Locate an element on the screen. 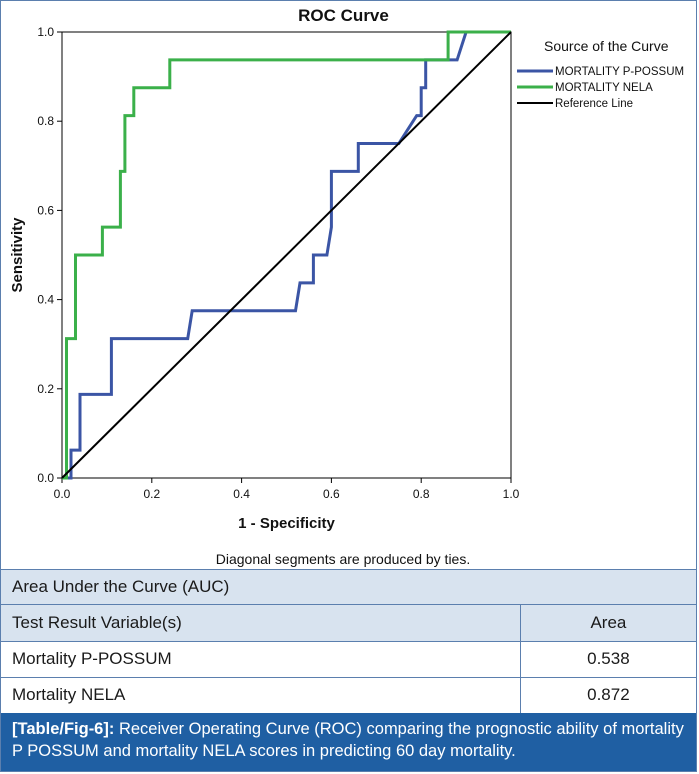 Image resolution: width=699 pixels, height=774 pixels. chart-footnote: Diagonal segments are produced by ties. is located at coordinates (343, 559).